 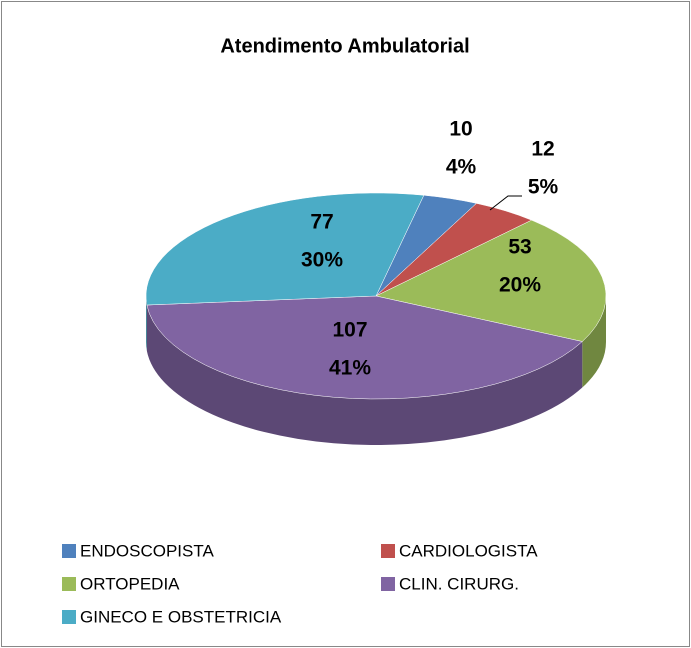 I want to click on data-label: 10, so click(x=460, y=129).